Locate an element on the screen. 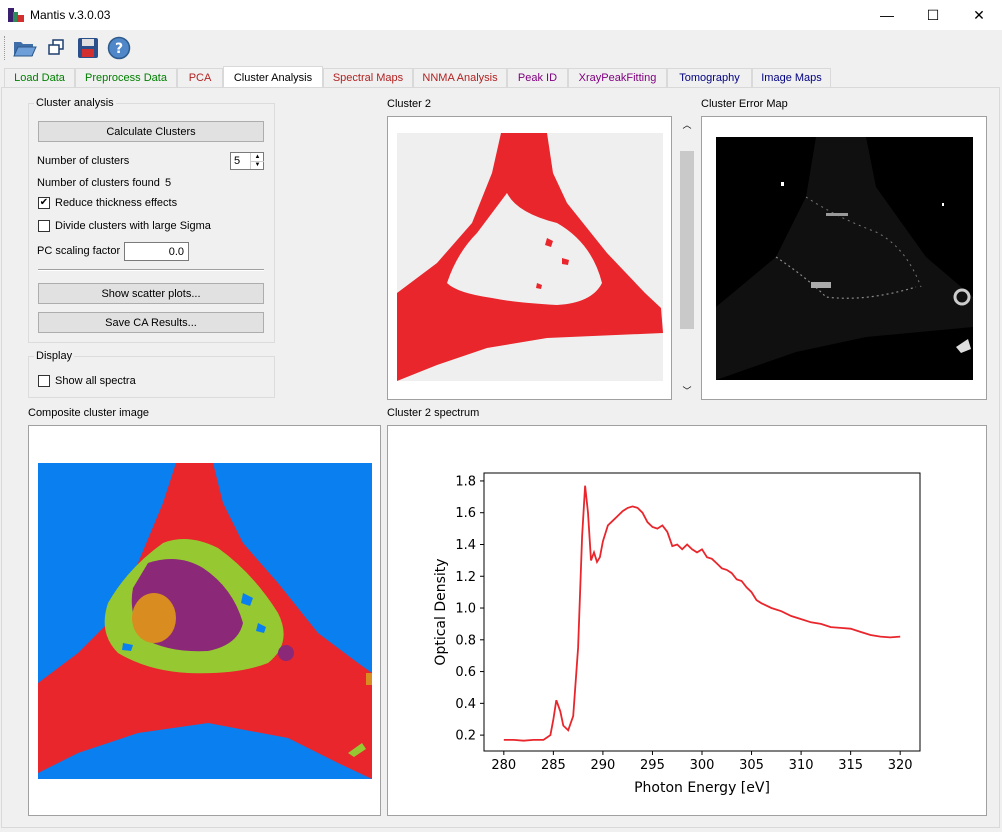  x-tick-label: 295 is located at coordinates (652, 765).